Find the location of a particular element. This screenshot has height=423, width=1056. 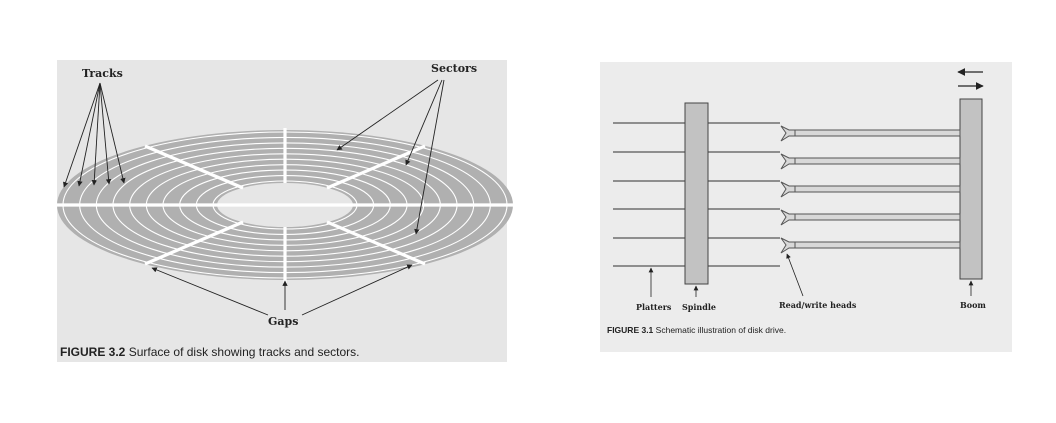

figure-3-1-number: FIGURE 3.1 is located at coordinates (630, 330).